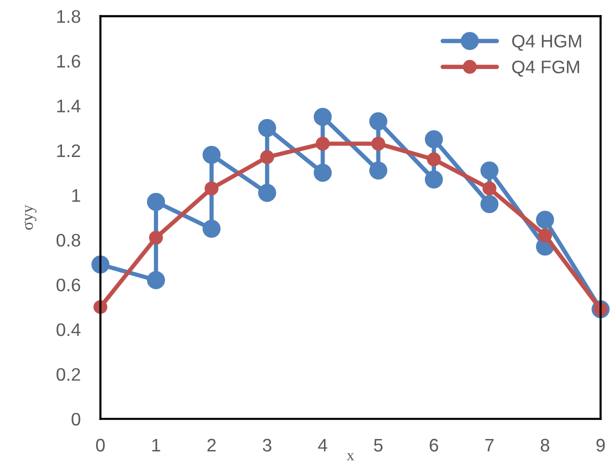 This screenshot has height=476, width=616. I want to click on y-tick-label: 0.2, so click(68, 374).